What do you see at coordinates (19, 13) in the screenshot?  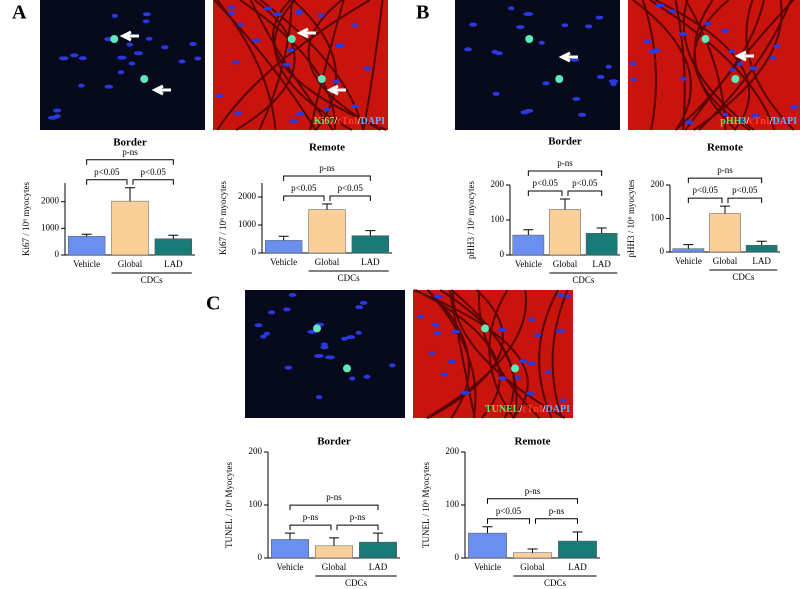 I see `panel-label: A` at bounding box center [19, 13].